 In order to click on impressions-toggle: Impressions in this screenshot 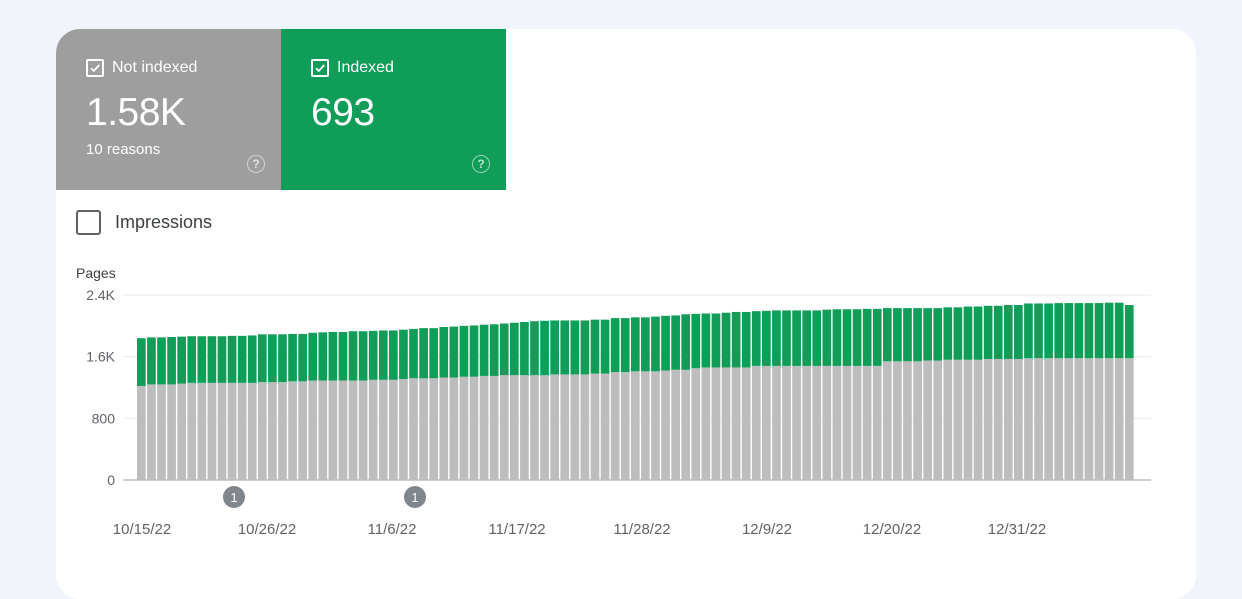, I will do `click(144, 222)`.